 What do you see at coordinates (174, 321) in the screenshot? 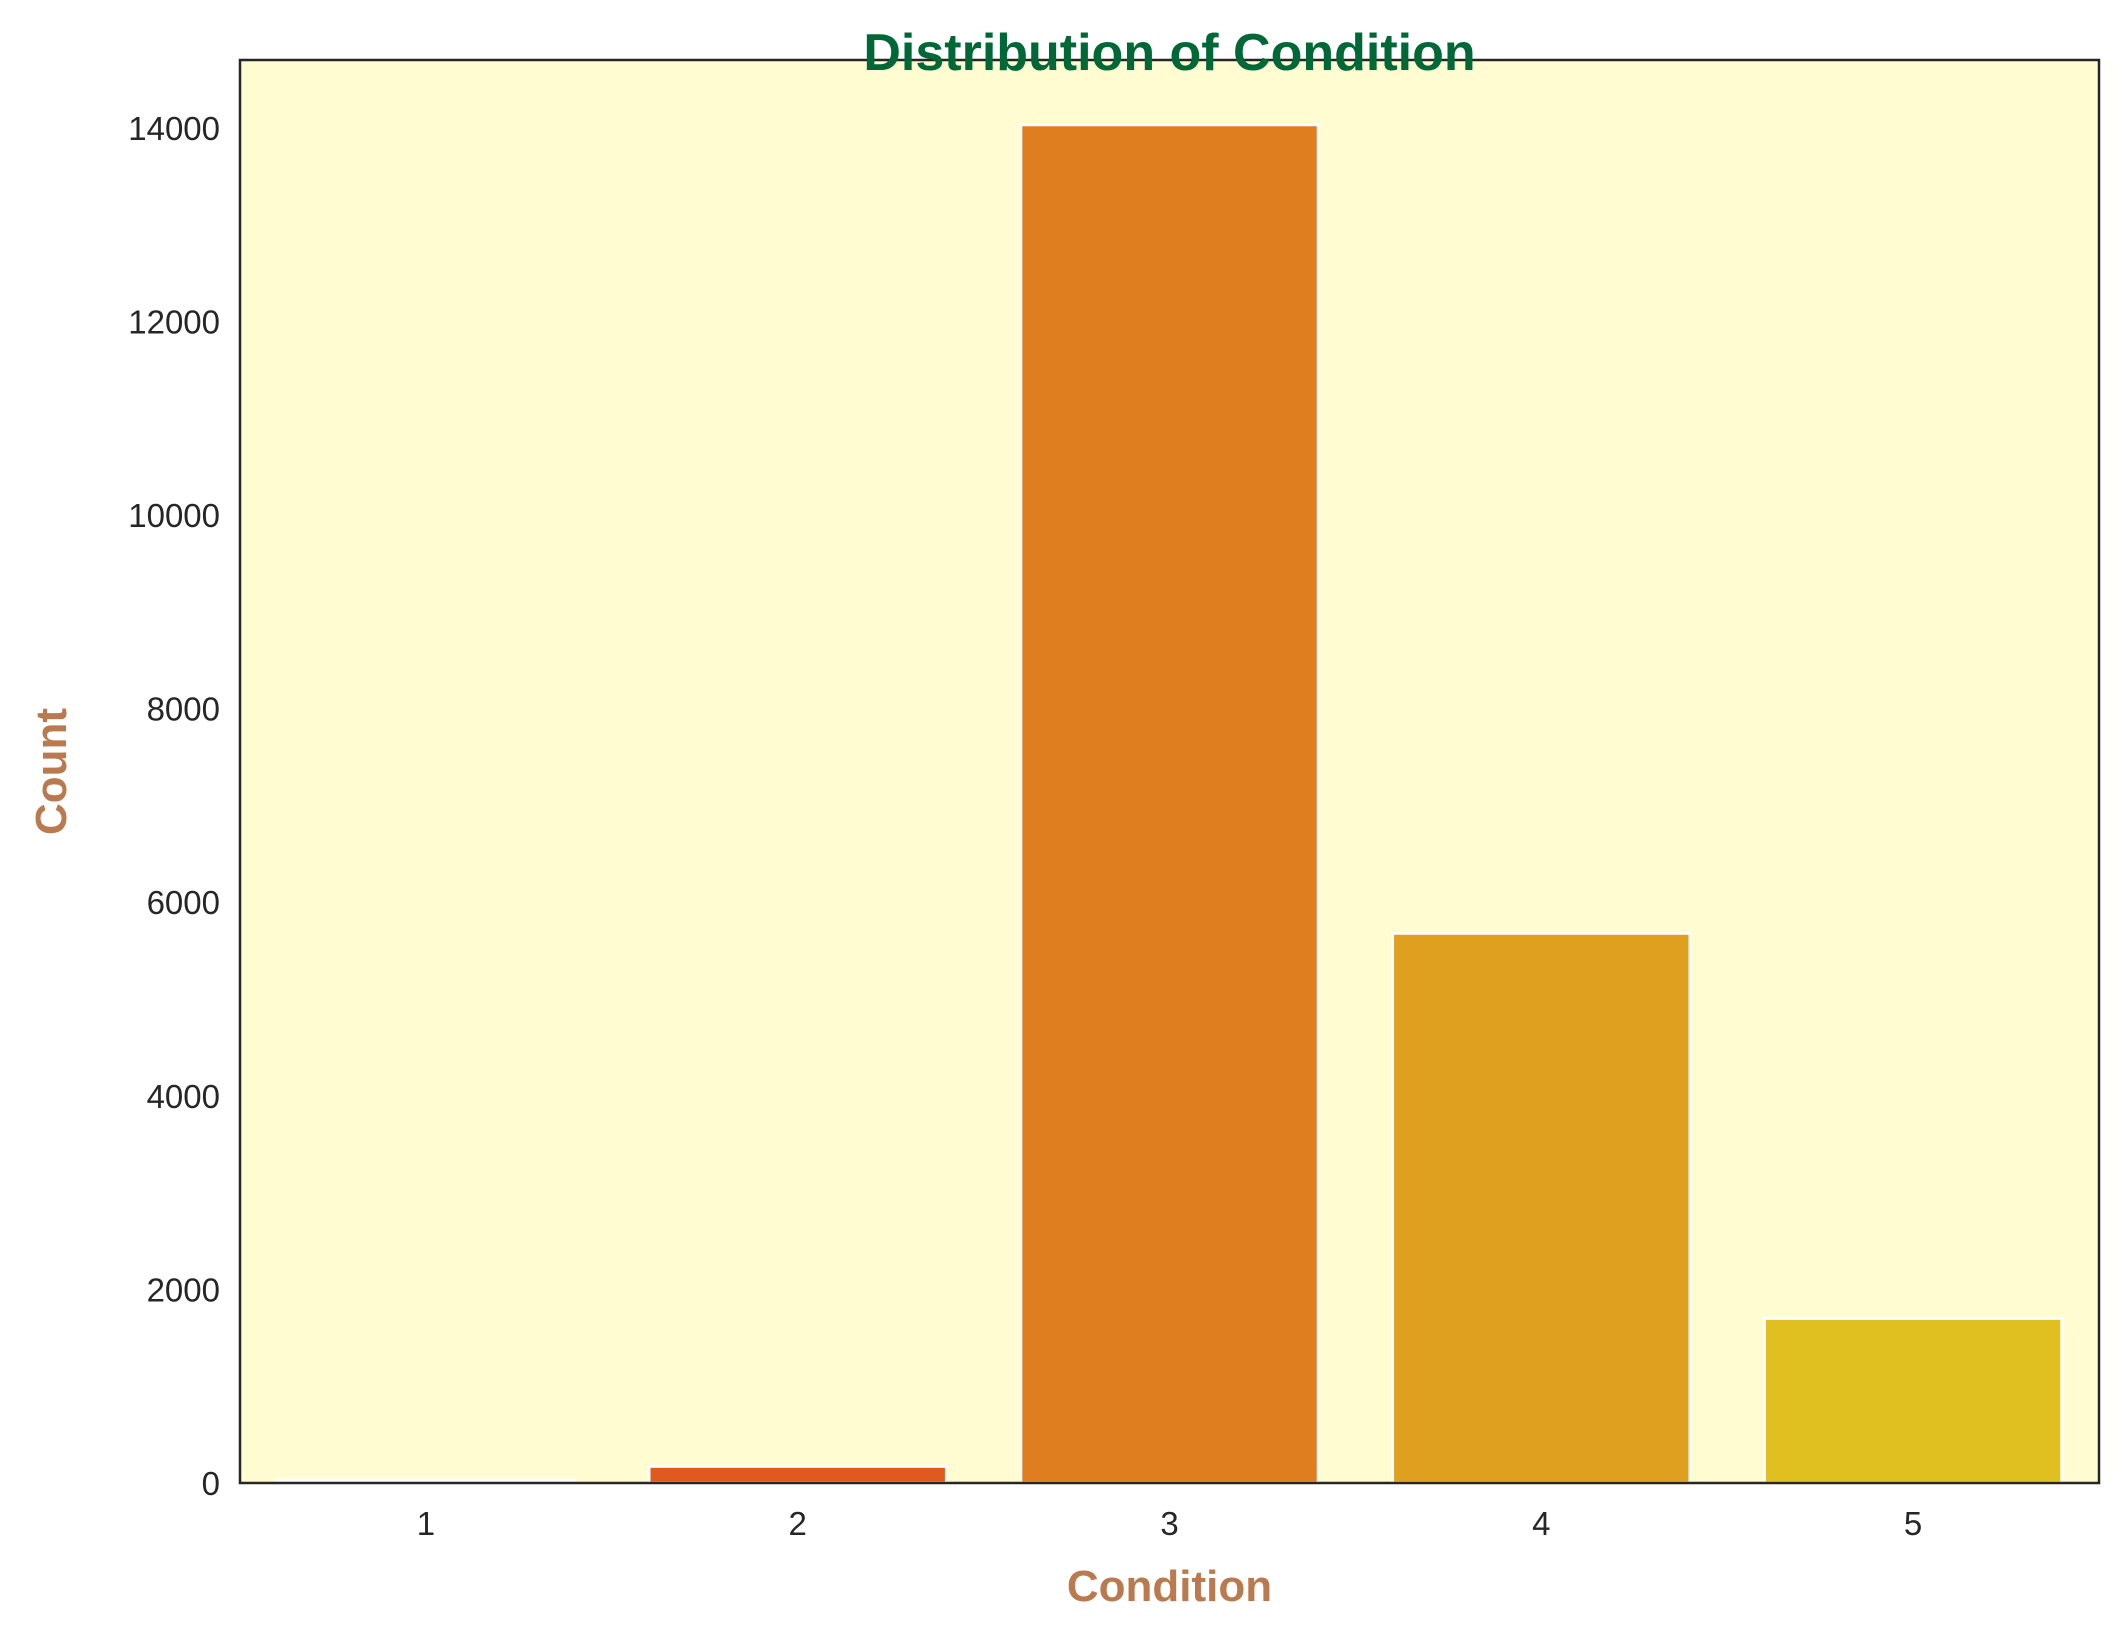
I see `y-tick-label: 12000` at bounding box center [174, 321].